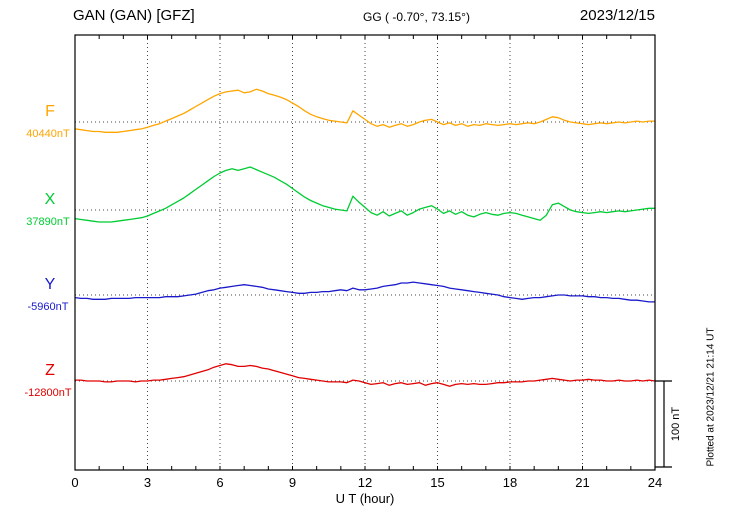  I want to click on series-baseline-value-X: 37890nT, so click(48, 222).